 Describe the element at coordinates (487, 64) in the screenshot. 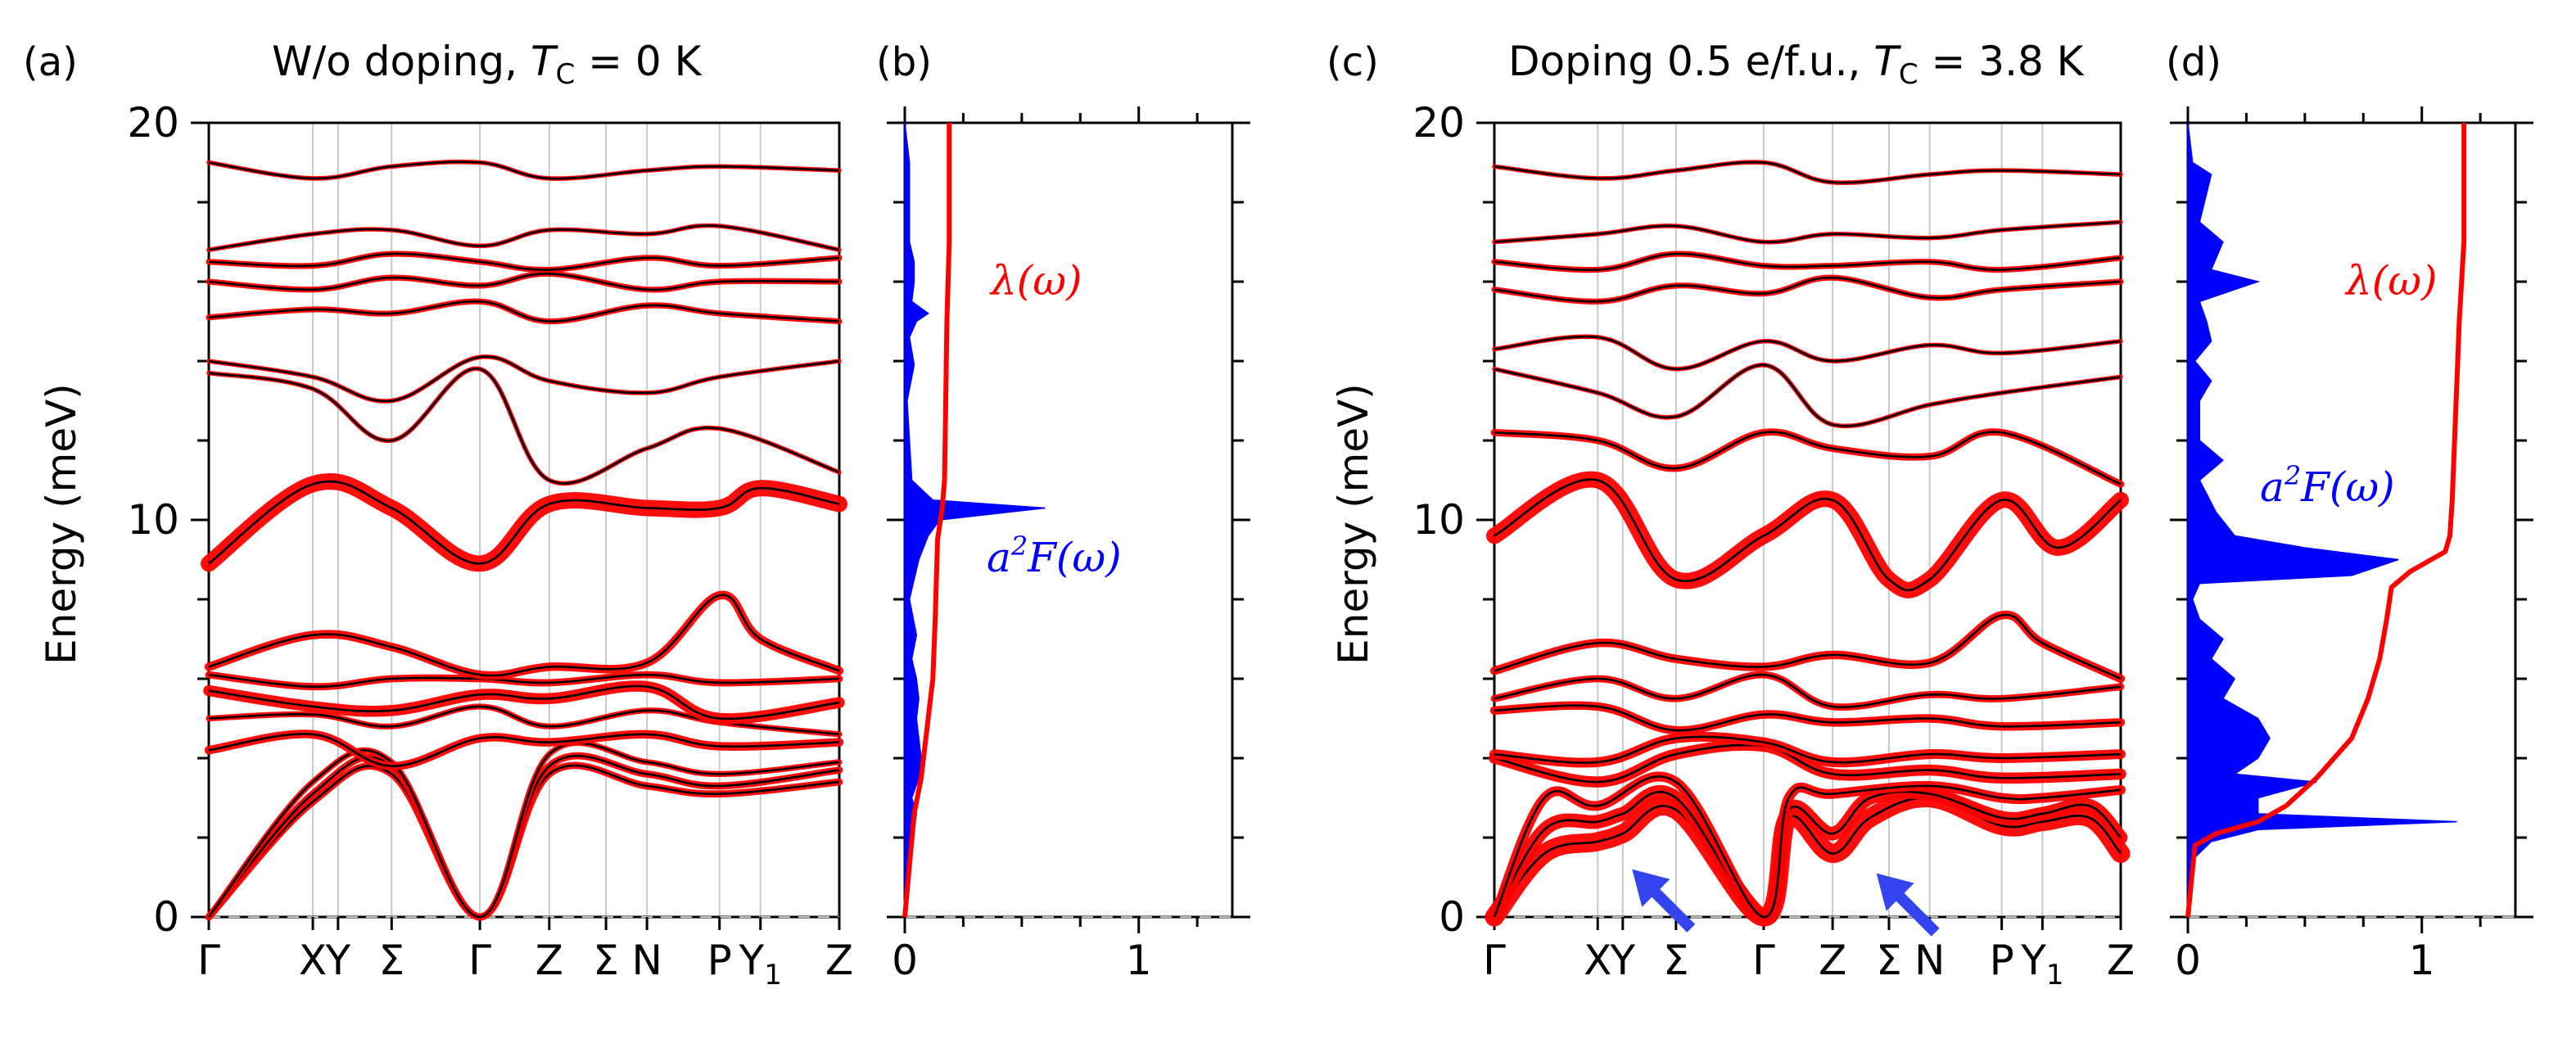

I see `title-a: W/o doping, TC = 0 K` at that location.